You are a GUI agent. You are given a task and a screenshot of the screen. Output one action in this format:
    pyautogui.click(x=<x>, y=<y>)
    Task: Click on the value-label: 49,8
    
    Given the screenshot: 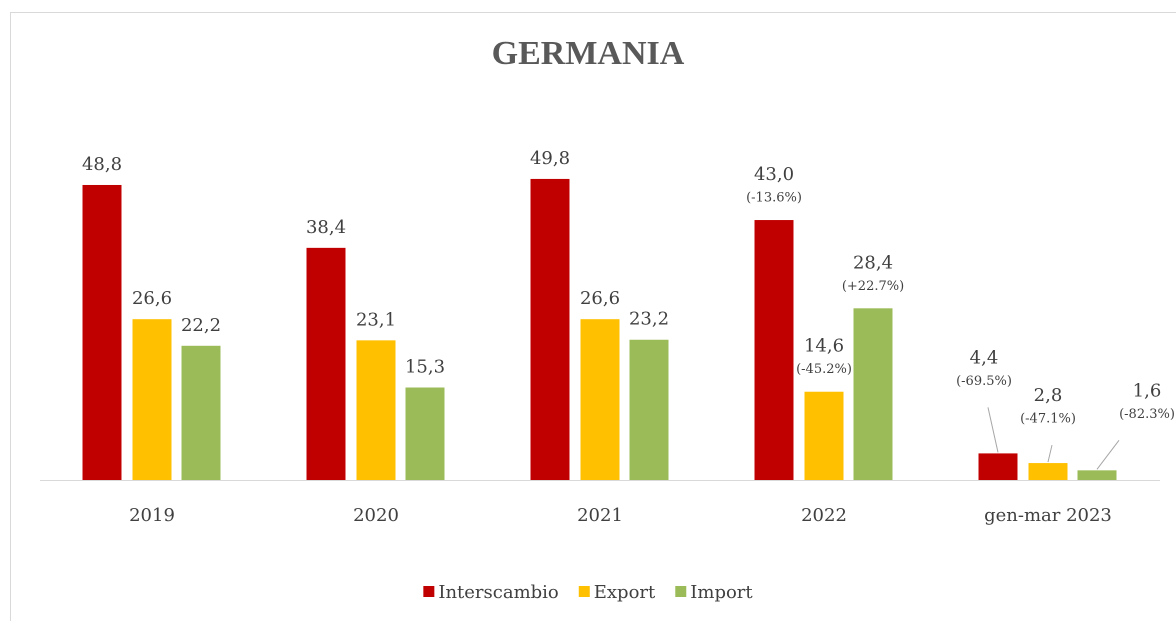 What is the action you would take?
    pyautogui.click(x=550, y=158)
    